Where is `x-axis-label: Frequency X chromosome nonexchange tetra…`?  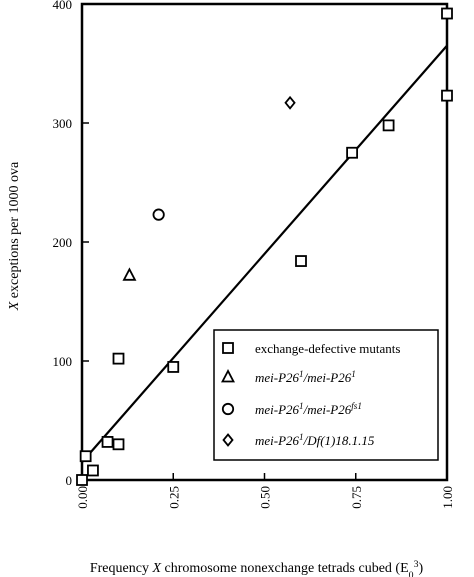 x-axis-label: Frequency X chromosome nonexchange tetra… is located at coordinates (257, 568).